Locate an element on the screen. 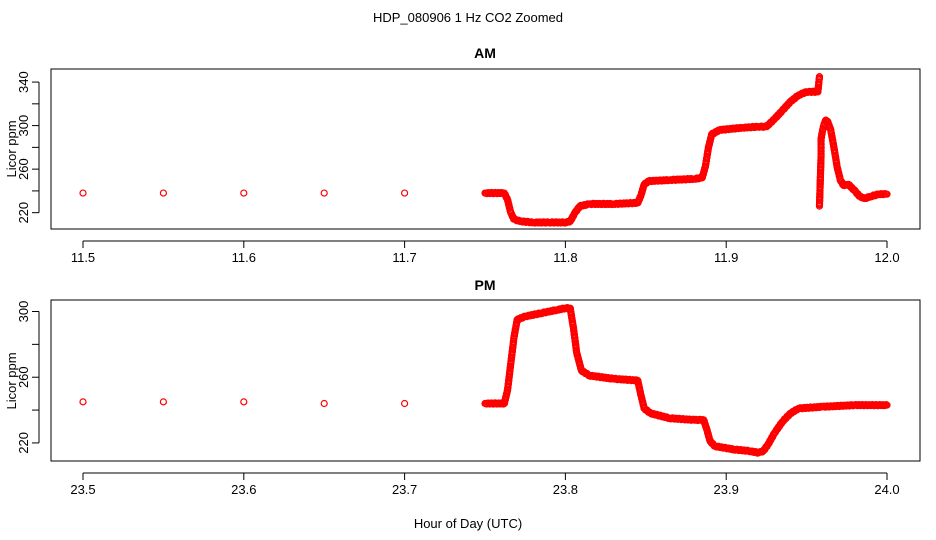 The width and height of the screenshot is (936, 540). x-tick-label: 11.9 is located at coordinates (726, 257).